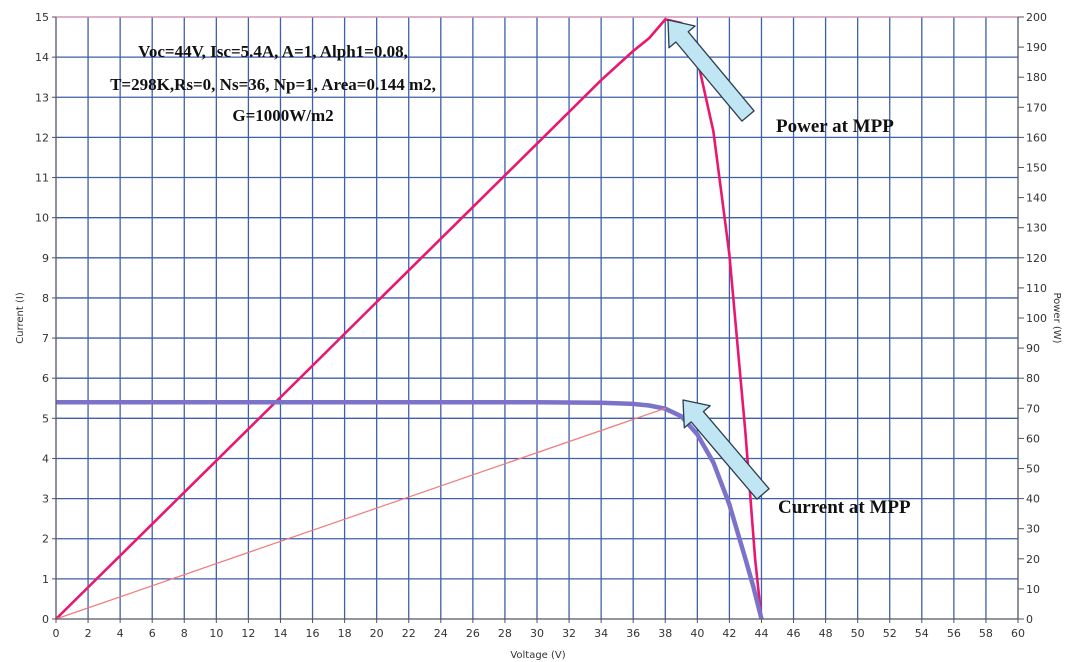 This screenshot has height=662, width=1067. What do you see at coordinates (377, 633) in the screenshot?
I see `x-tick-label: 20` at bounding box center [377, 633].